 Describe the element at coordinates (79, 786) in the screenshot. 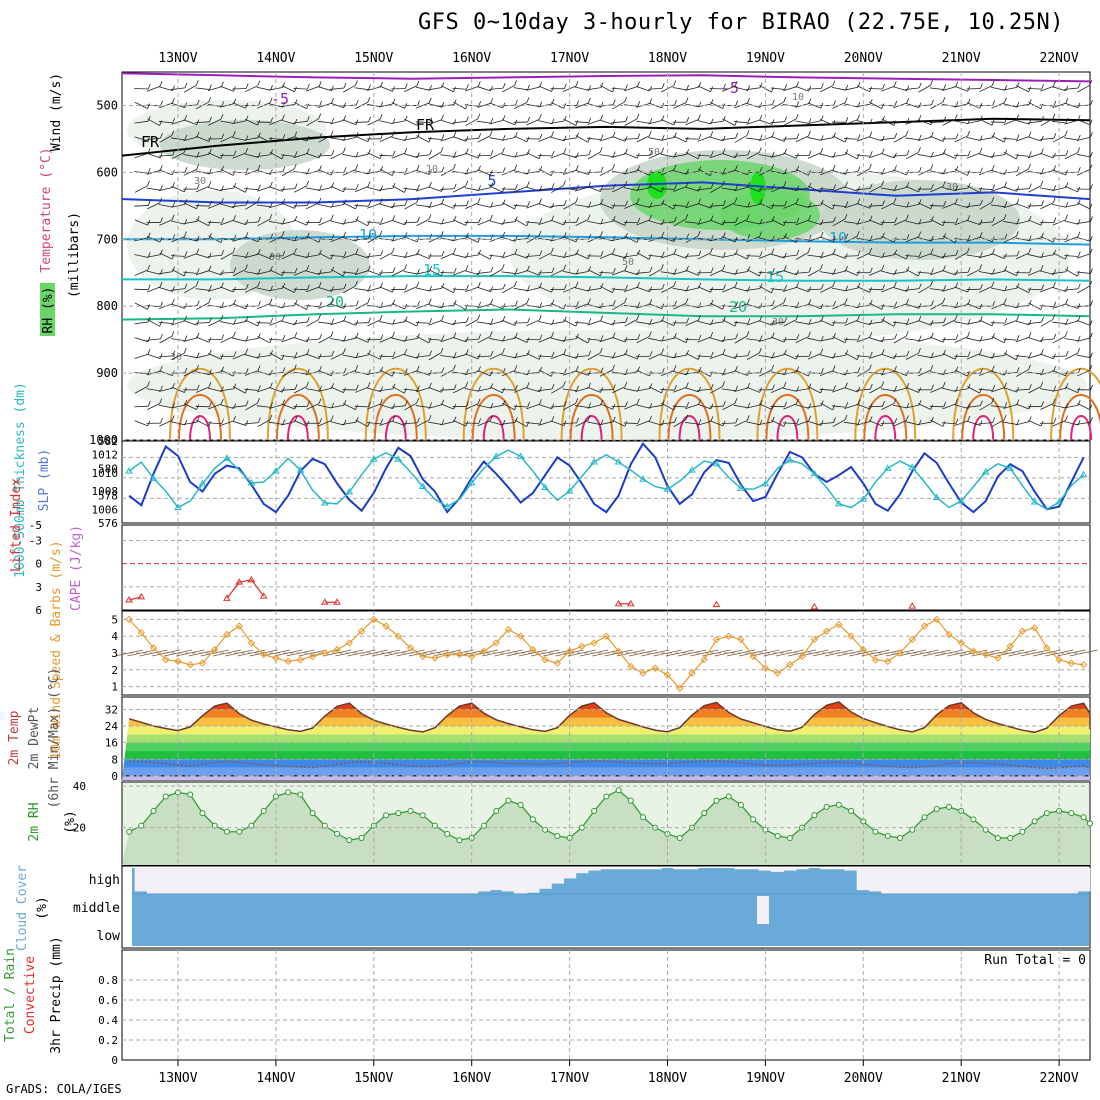

I see `rh-tick-label: 40` at that location.